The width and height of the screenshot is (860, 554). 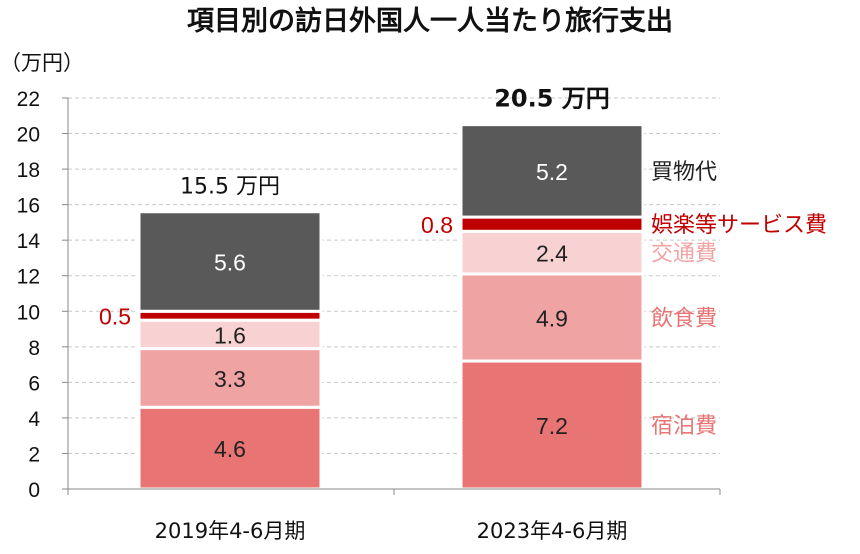 What do you see at coordinates (684, 318) in the screenshot?
I see `legend-entry: 飲食費` at bounding box center [684, 318].